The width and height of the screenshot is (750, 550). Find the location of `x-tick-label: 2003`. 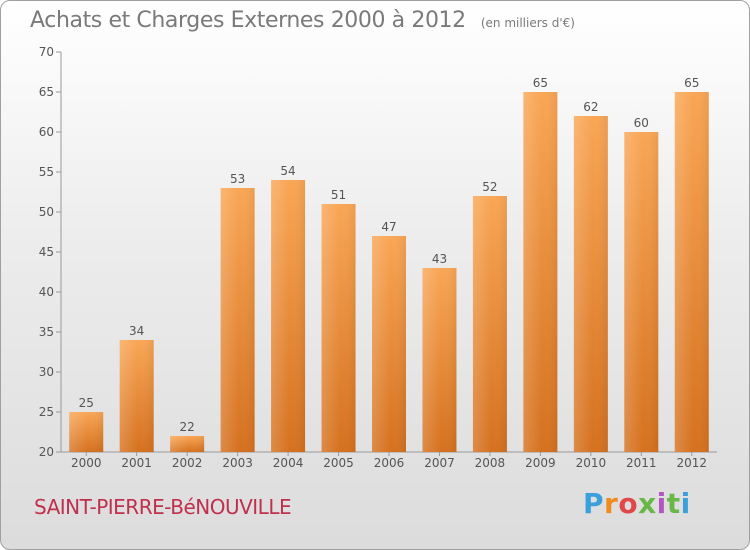

x-tick-label: 2003 is located at coordinates (237, 463).